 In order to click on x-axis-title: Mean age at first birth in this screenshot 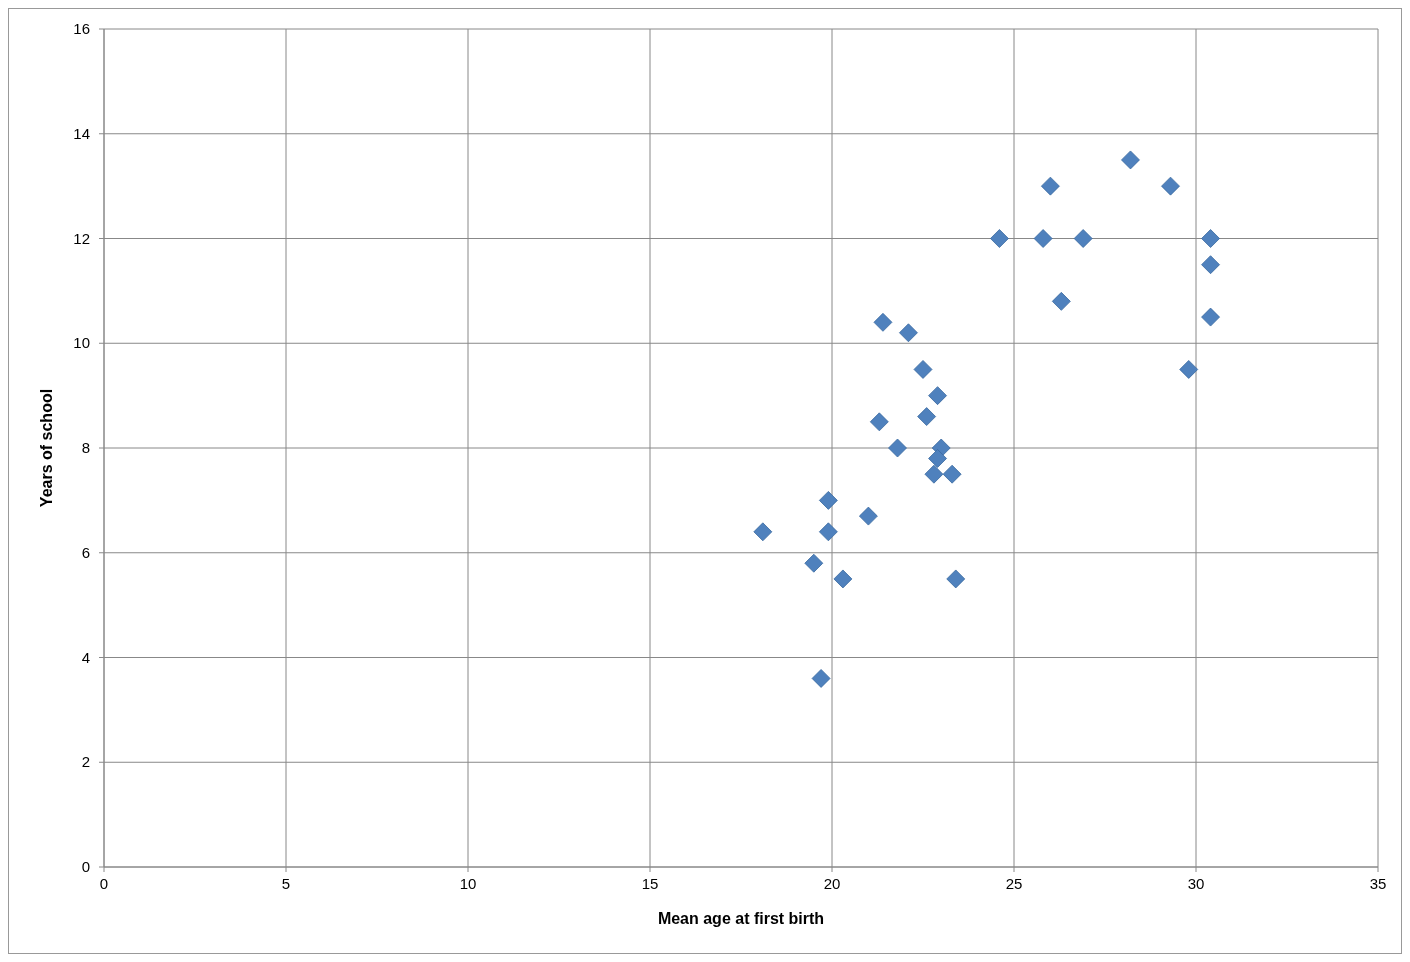, I will do `click(741, 918)`.